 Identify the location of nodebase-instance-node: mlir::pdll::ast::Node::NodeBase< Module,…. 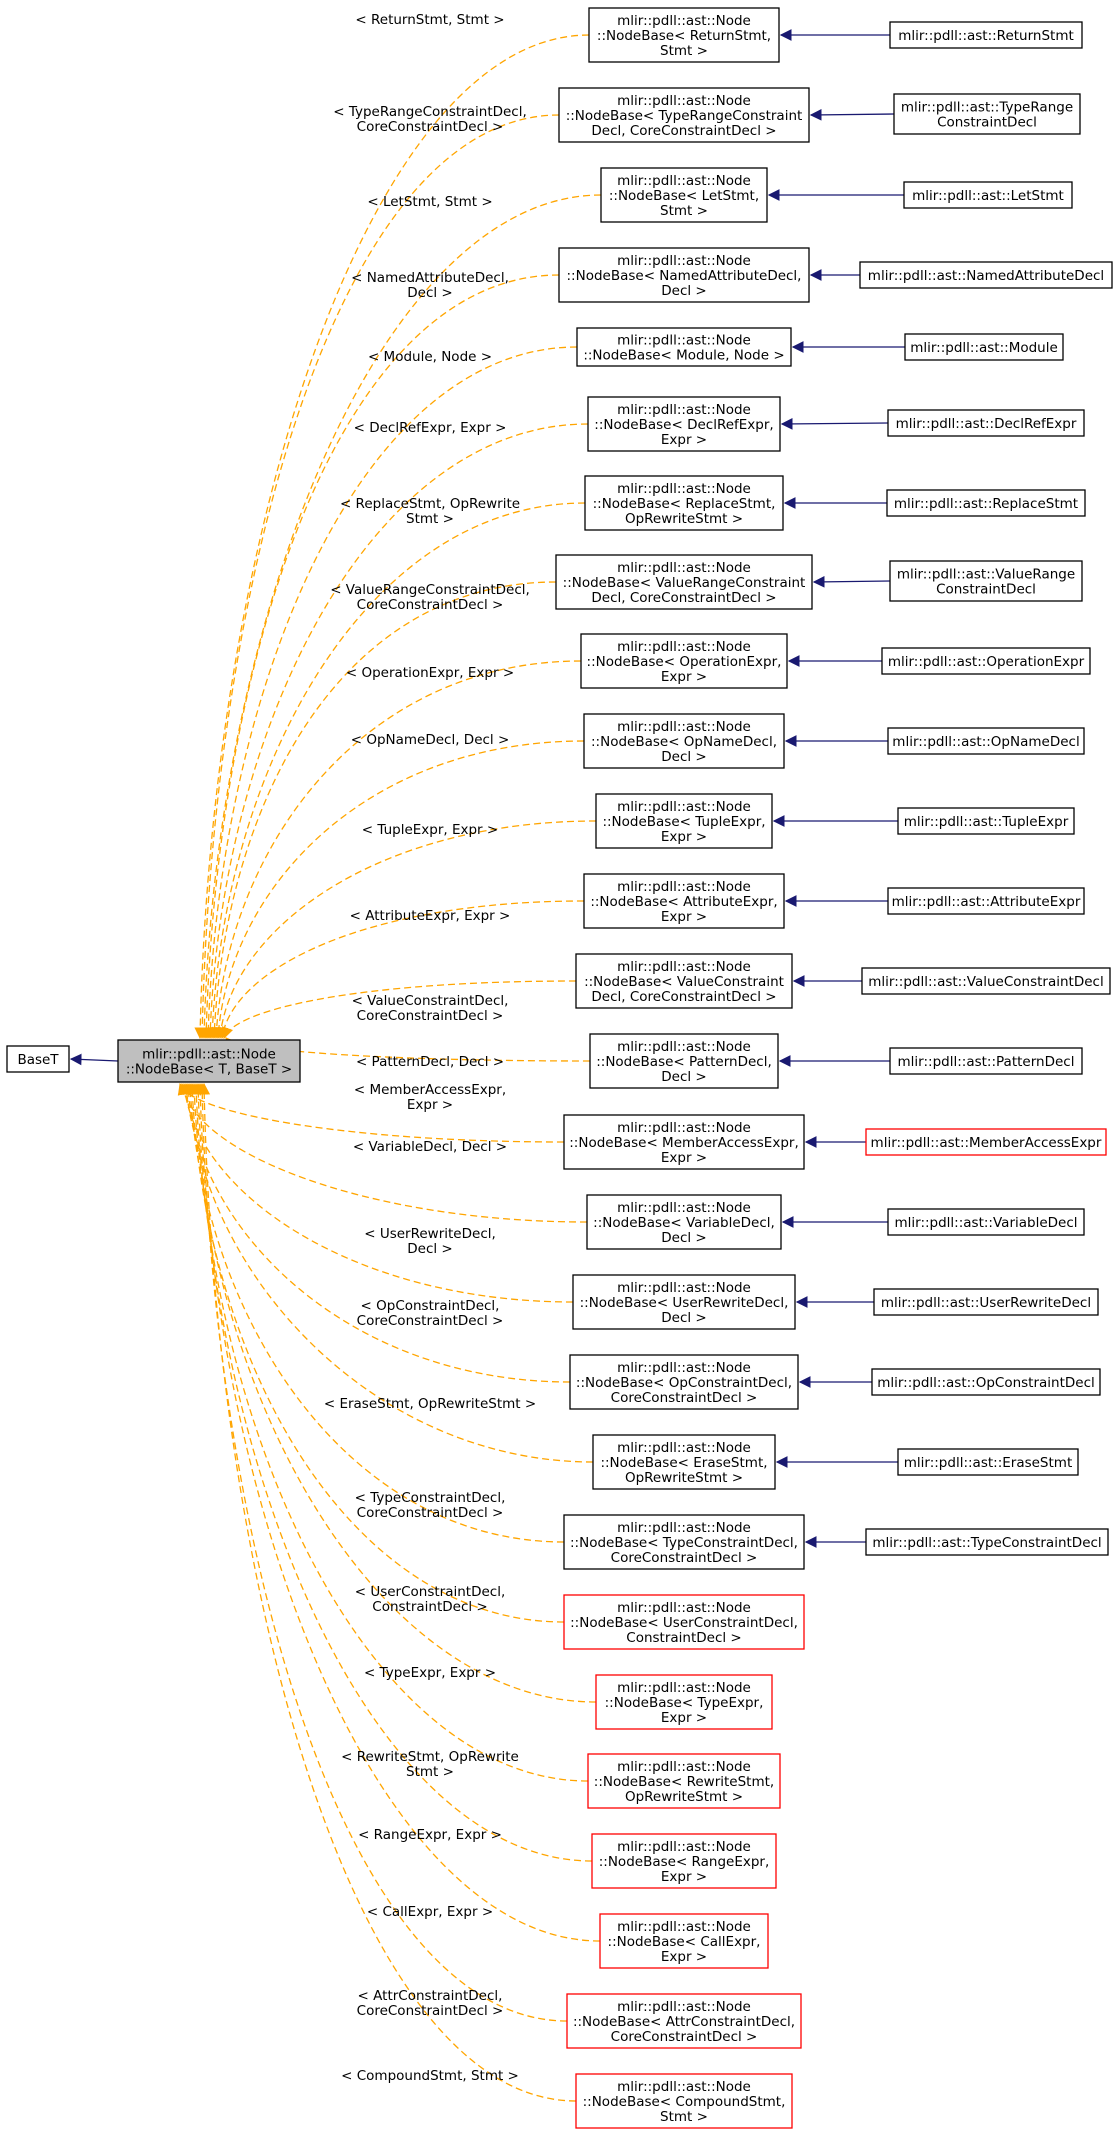
(684, 347).